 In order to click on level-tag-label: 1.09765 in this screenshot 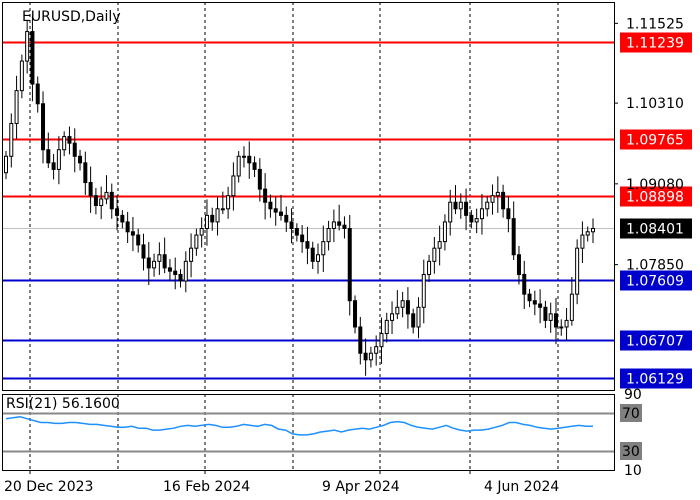, I will do `click(655, 141)`.